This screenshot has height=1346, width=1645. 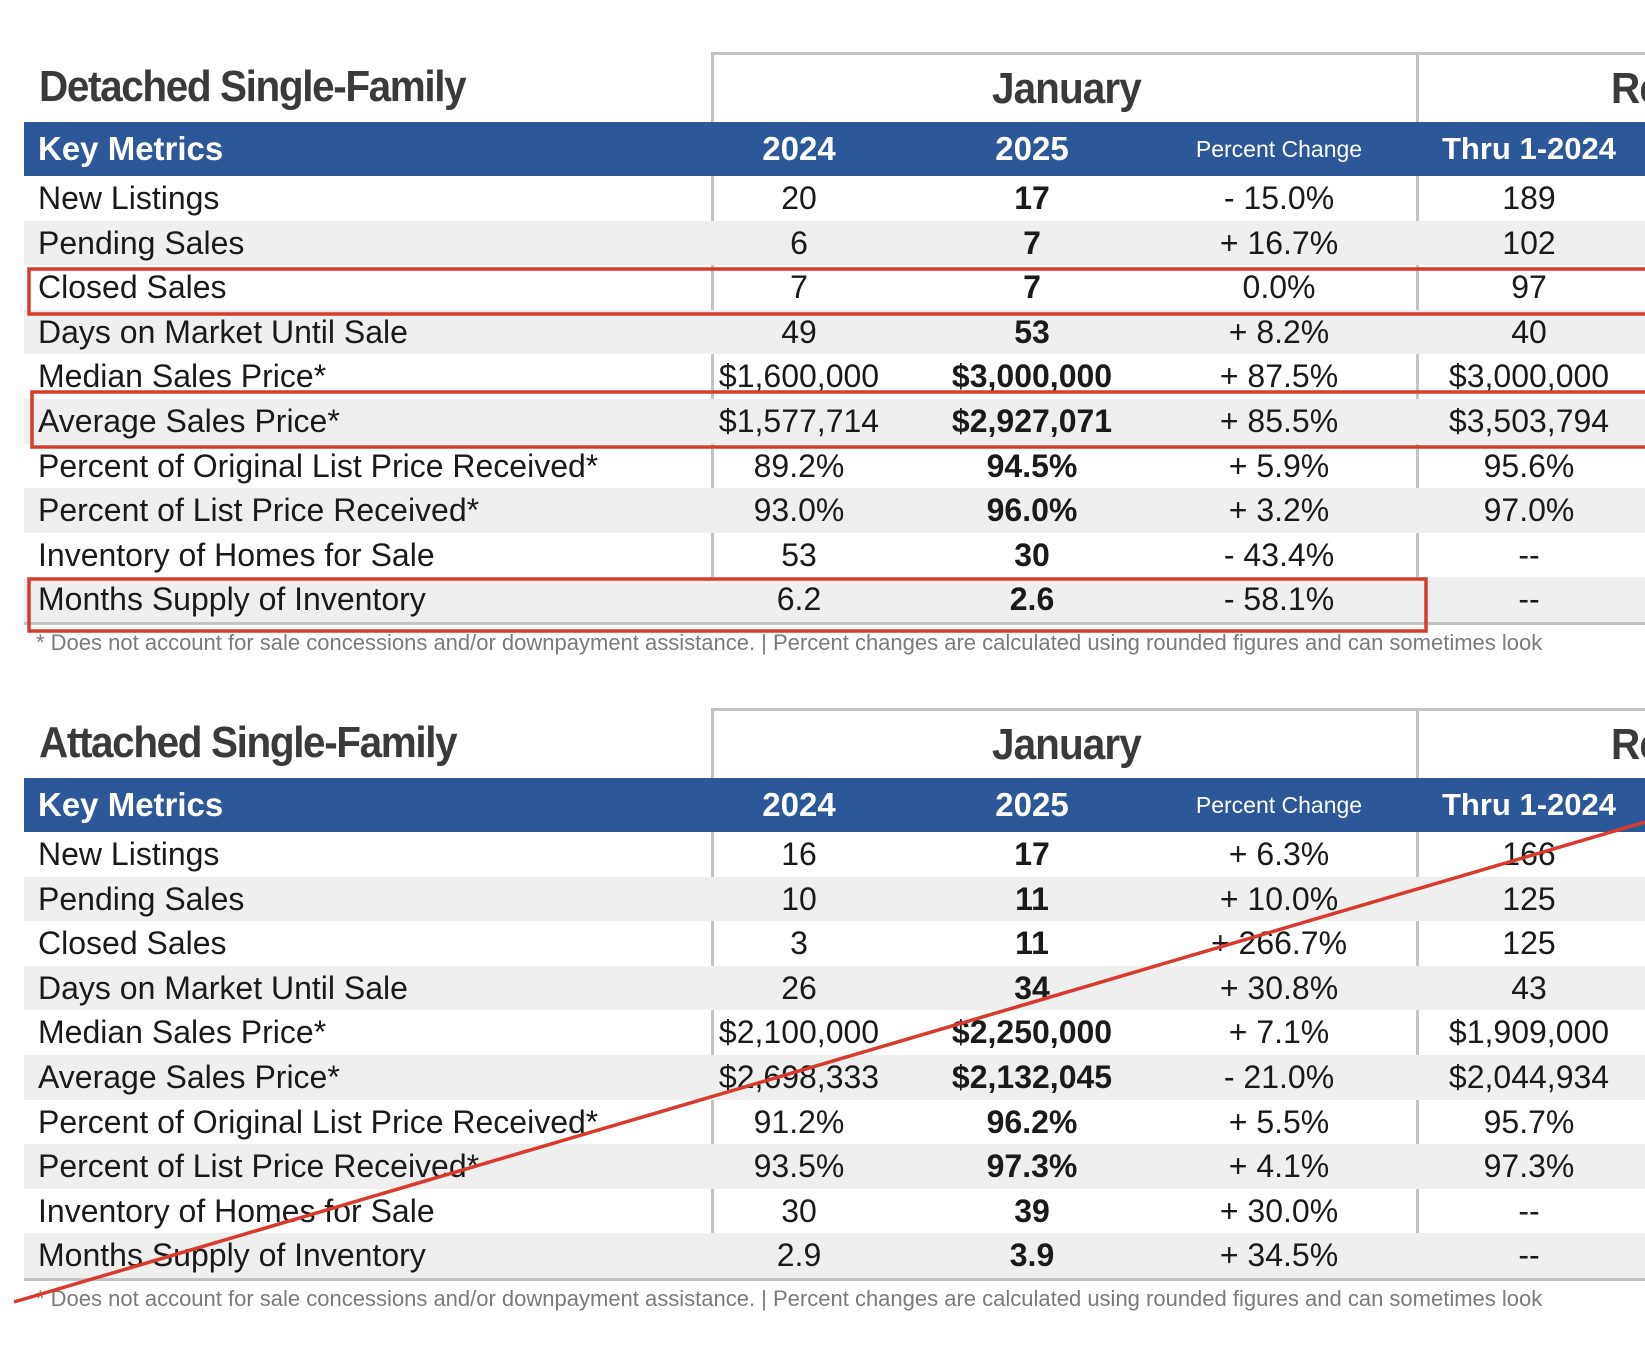 What do you see at coordinates (1279, 943) in the screenshot?
I see `value-percent-change: + 266.7%` at bounding box center [1279, 943].